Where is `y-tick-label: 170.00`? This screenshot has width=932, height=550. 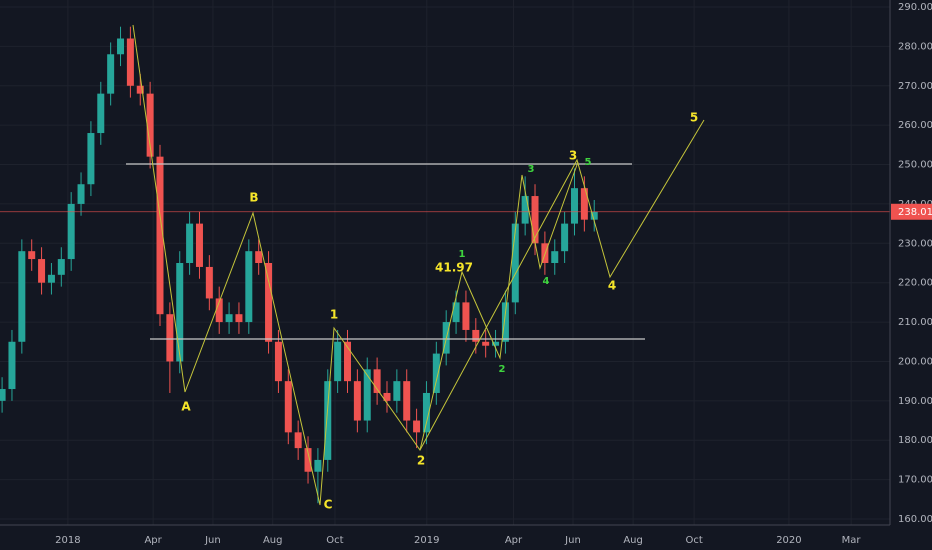
y-tick-label: 170.00 is located at coordinates (915, 480).